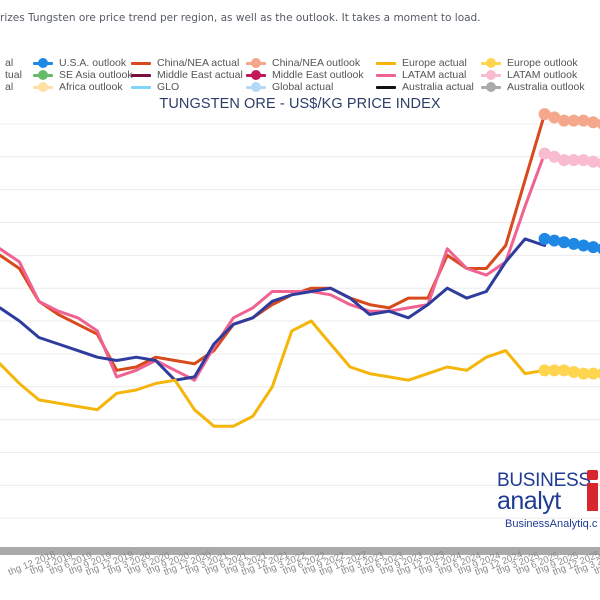 Image resolution: width=600 pixels, height=600 pixels. I want to click on legend-item: Australia actual, so click(424, 87).